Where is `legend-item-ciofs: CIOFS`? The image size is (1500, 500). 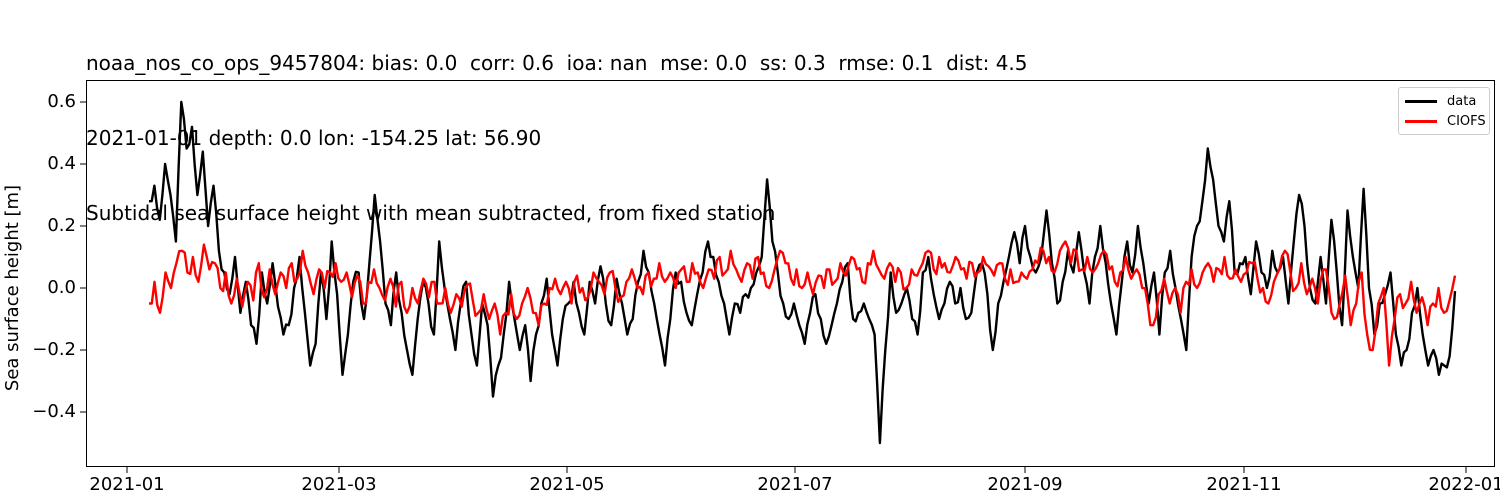
legend-item-ciofs: CIOFS is located at coordinates (1445, 121).